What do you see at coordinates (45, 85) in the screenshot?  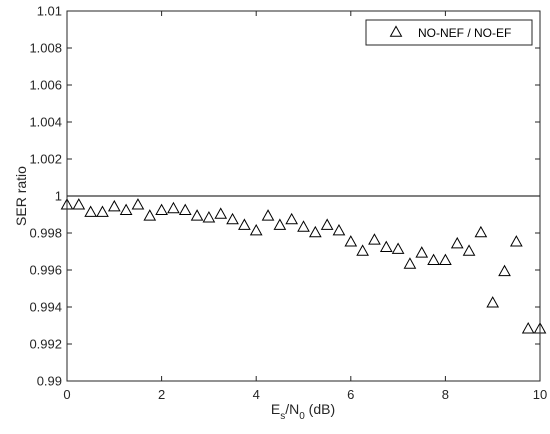 I see `y-tick-label: 1.006` at bounding box center [45, 85].